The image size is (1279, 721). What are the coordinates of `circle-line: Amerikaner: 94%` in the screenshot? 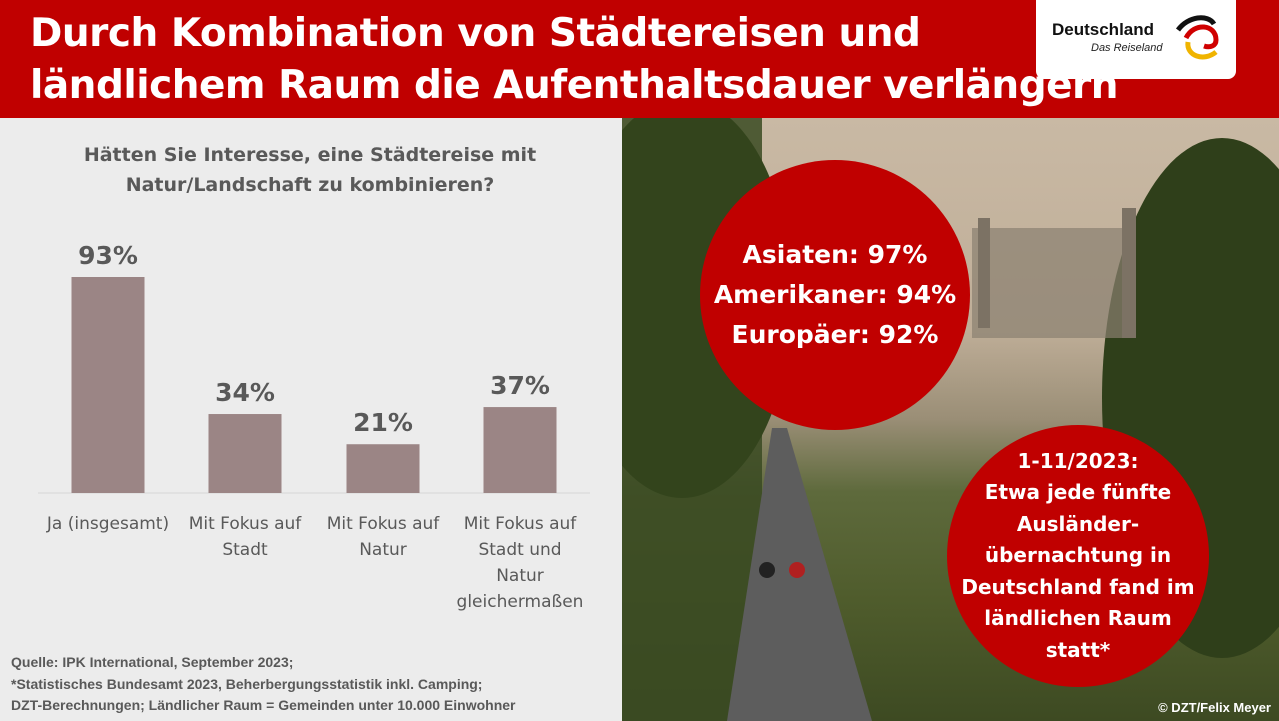 It's located at (835, 294).